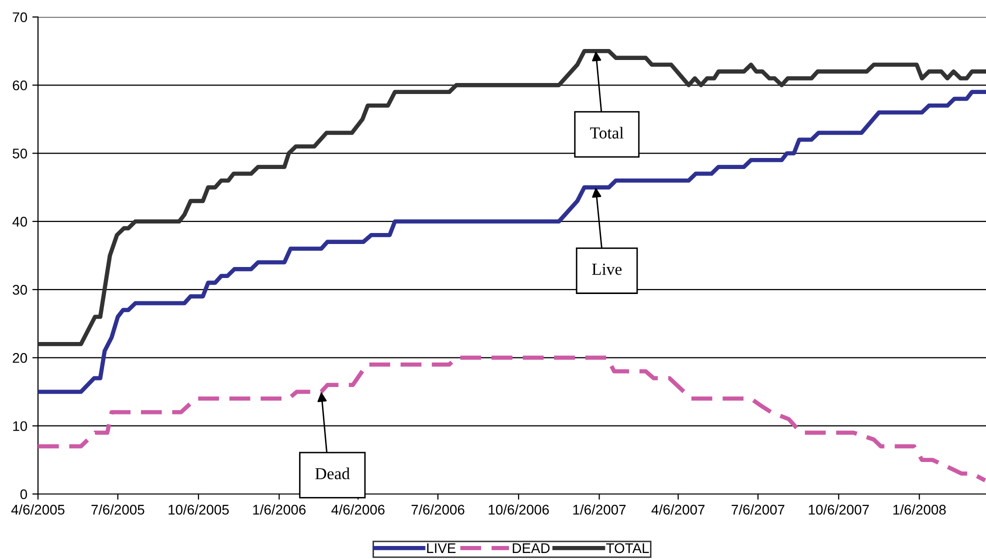 The width and height of the screenshot is (986, 559). Describe the element at coordinates (358, 509) in the screenshot. I see `x-tick-label: 4/6/2006` at that location.